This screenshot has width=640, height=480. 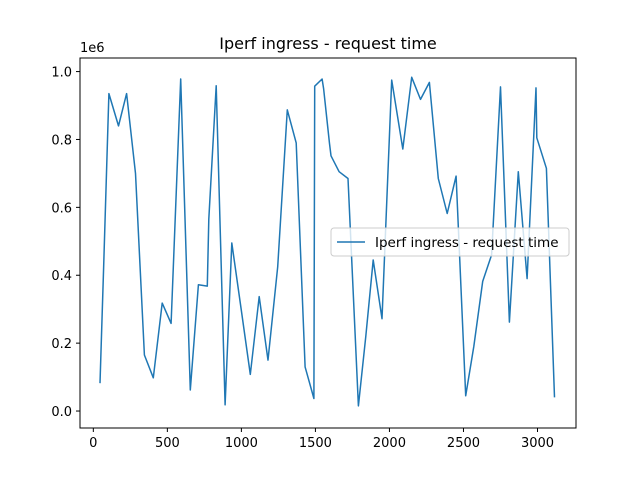 What do you see at coordinates (328, 43) in the screenshot?
I see `chart-title: Iperf ingress - request time` at bounding box center [328, 43].